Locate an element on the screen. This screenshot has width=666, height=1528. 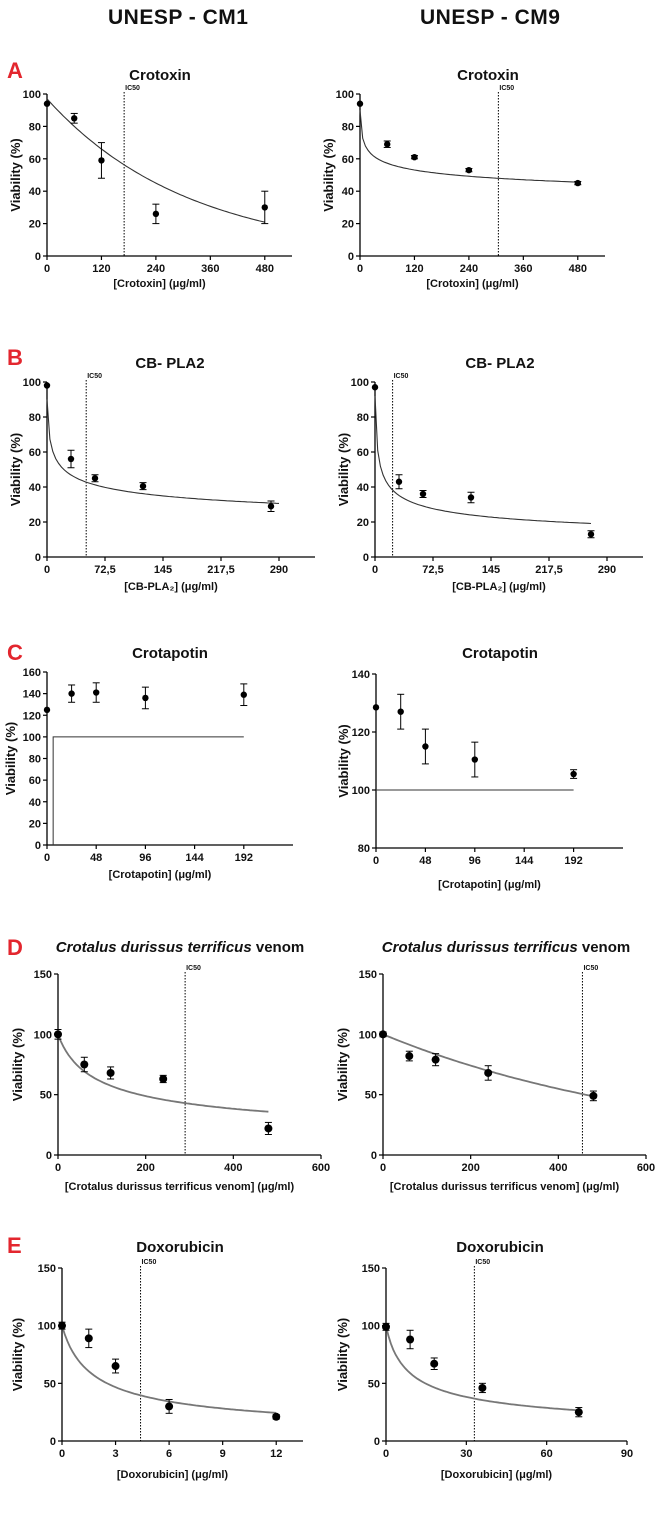
x-tick-label: 360 is located at coordinates (210, 269).